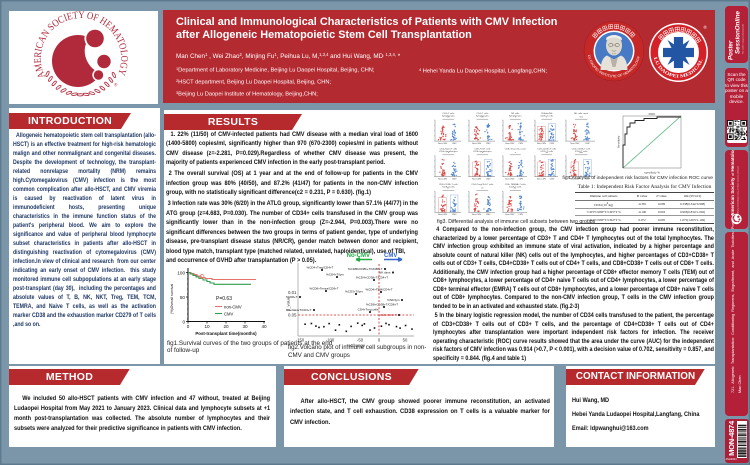 The height and width of the screenshot is (465, 750). I want to click on svg-text: American Society of Hematology, so click(732, 183).